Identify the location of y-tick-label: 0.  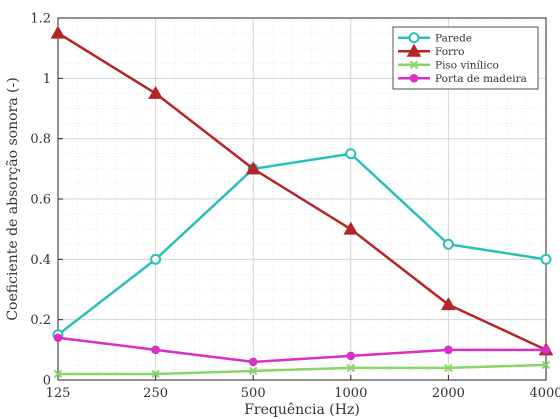
(47, 381).